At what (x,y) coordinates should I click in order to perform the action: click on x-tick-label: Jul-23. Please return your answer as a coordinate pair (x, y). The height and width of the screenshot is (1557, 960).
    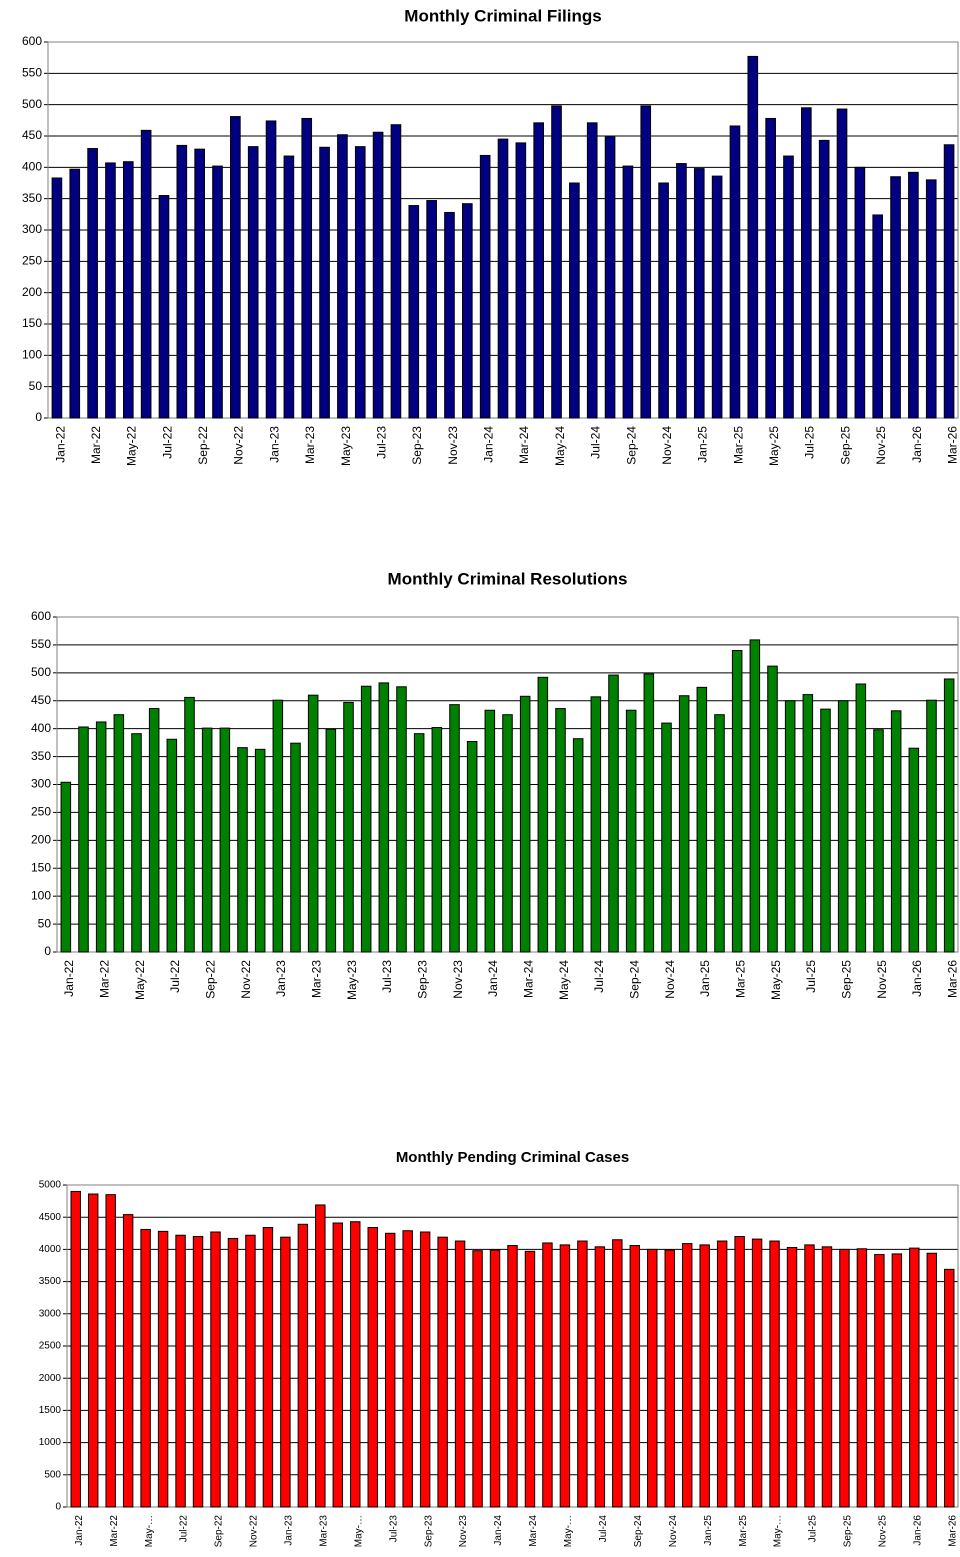
    Looking at the image, I should click on (381, 442).